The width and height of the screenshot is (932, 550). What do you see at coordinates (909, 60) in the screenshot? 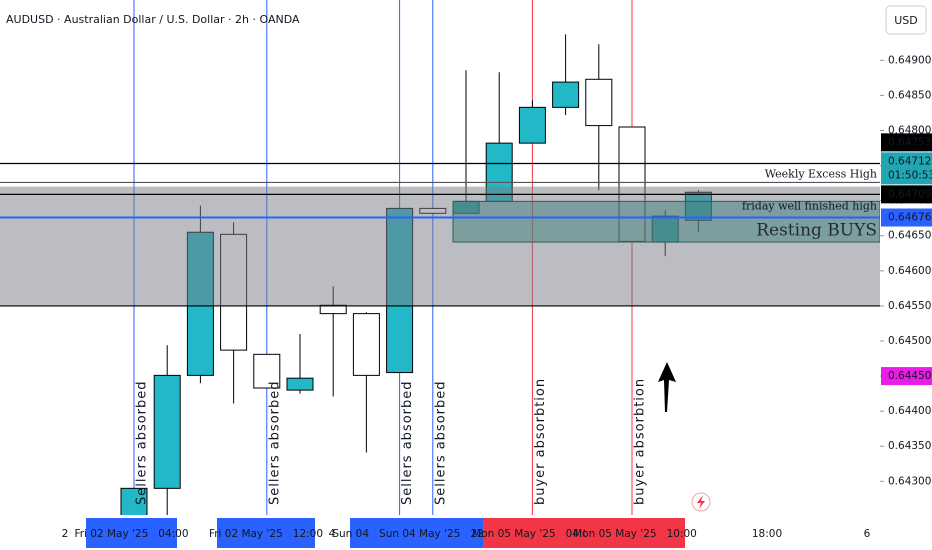
I see `y-tick-label: 0.64900` at bounding box center [909, 60].